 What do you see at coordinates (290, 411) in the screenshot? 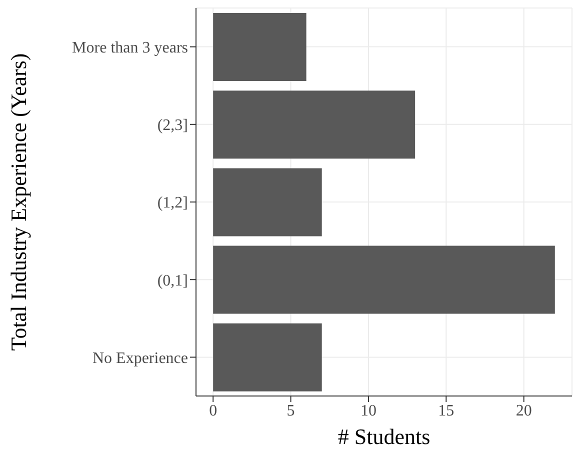
I see `x-tick-label: 5` at bounding box center [290, 411].